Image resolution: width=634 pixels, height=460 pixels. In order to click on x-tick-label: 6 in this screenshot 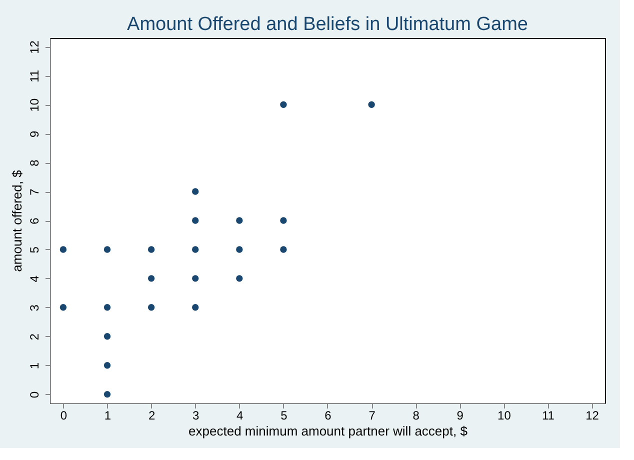, I will do `click(328, 415)`.